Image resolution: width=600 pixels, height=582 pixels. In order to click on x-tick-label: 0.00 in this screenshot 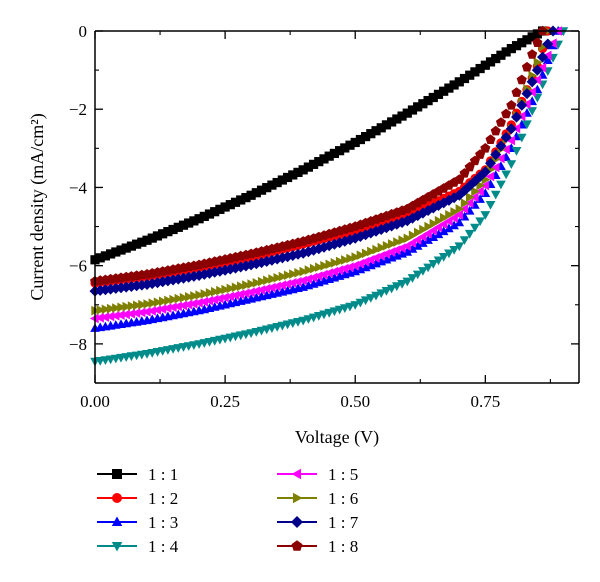, I will do `click(95, 401)`.